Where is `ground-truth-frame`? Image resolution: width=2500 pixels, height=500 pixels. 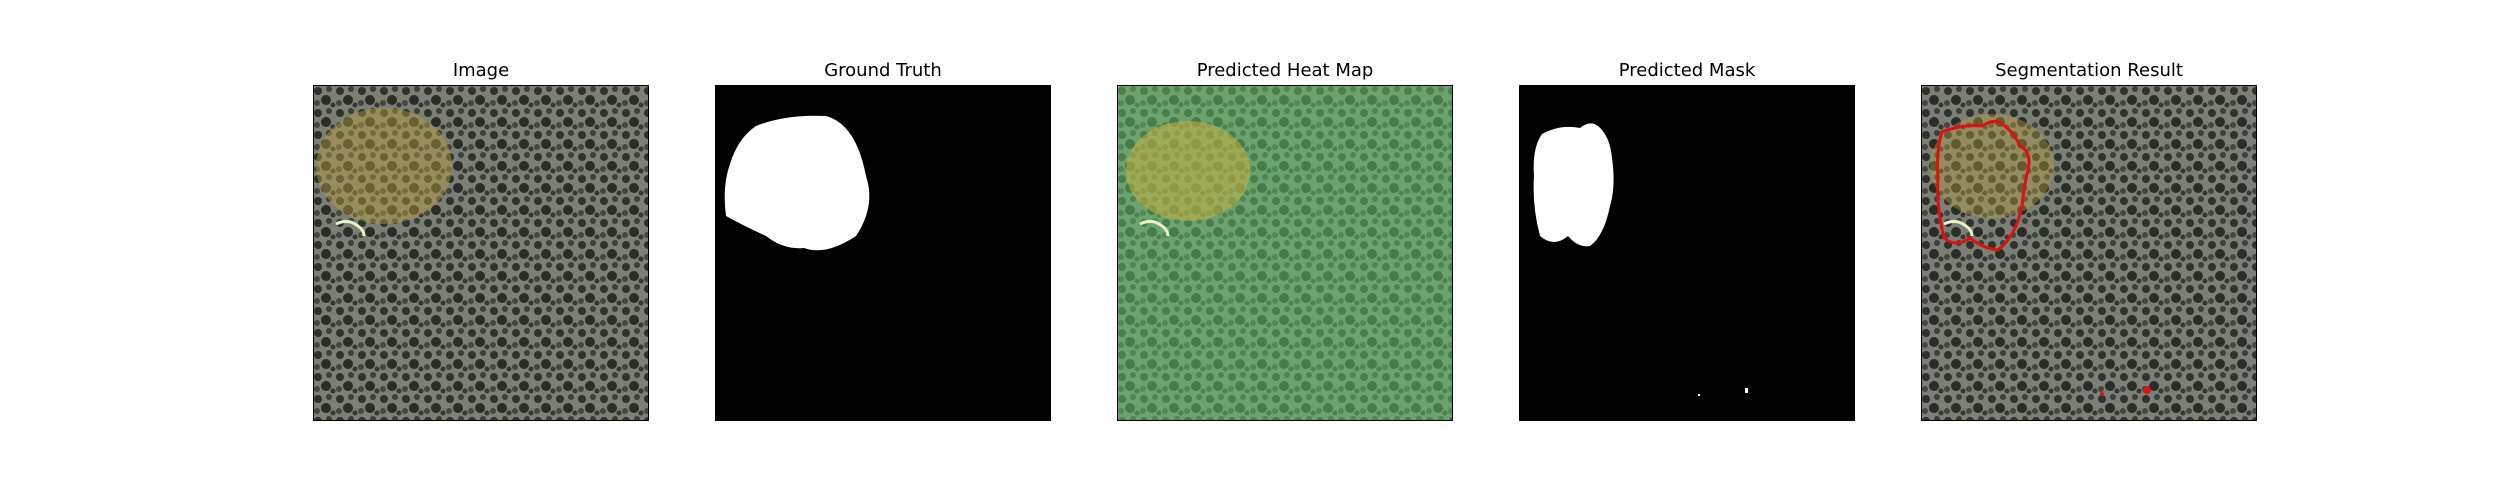
ground-truth-frame is located at coordinates (883, 253).